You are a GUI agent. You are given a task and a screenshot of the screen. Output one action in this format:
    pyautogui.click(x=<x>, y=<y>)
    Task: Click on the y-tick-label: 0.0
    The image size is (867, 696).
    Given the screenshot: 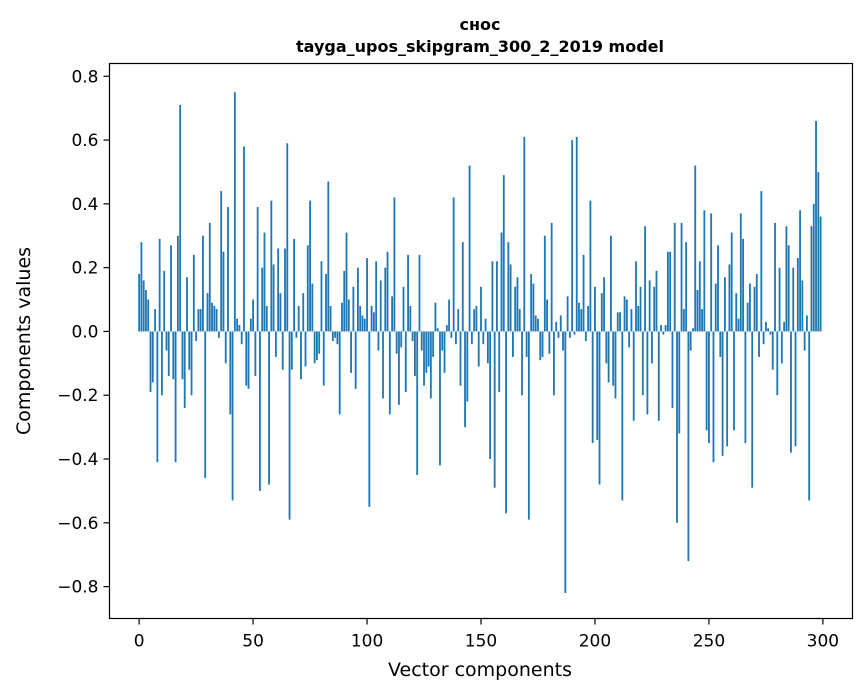 What is the action you would take?
    pyautogui.click(x=84, y=332)
    